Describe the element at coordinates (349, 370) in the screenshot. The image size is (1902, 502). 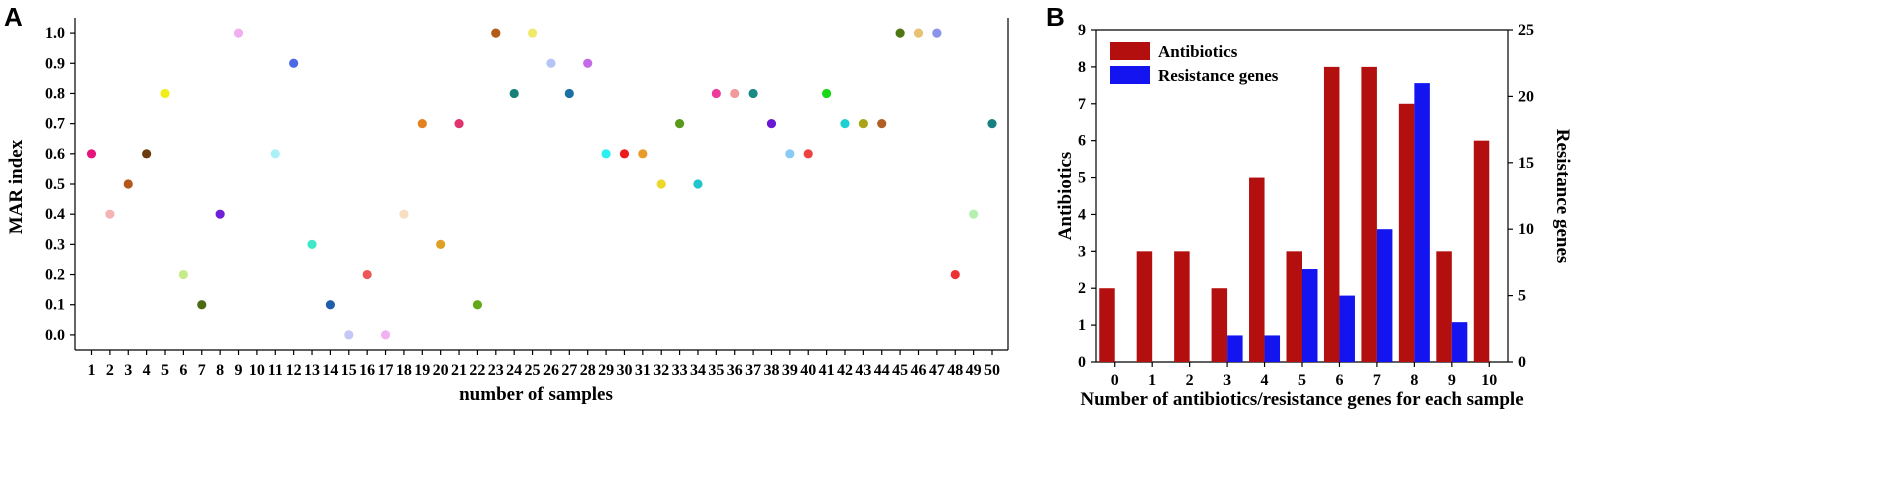
I see `x-tick-label: 15` at that location.